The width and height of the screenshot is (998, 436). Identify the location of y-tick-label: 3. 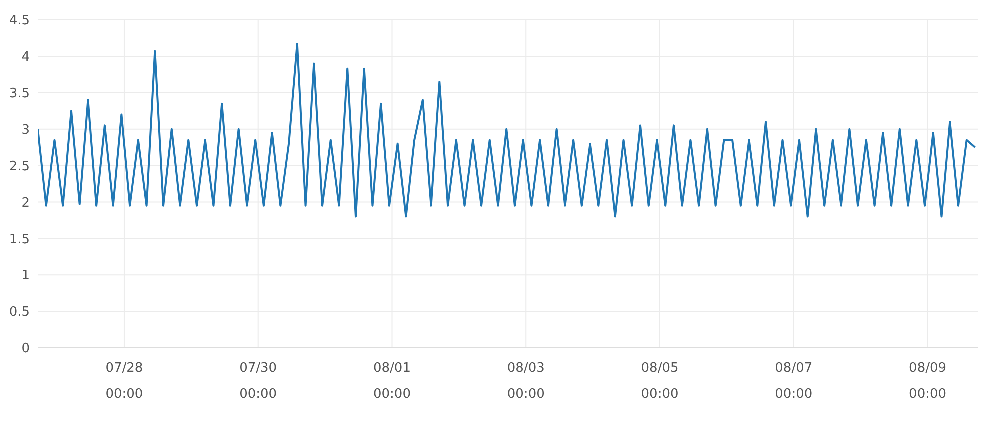
(26, 130).